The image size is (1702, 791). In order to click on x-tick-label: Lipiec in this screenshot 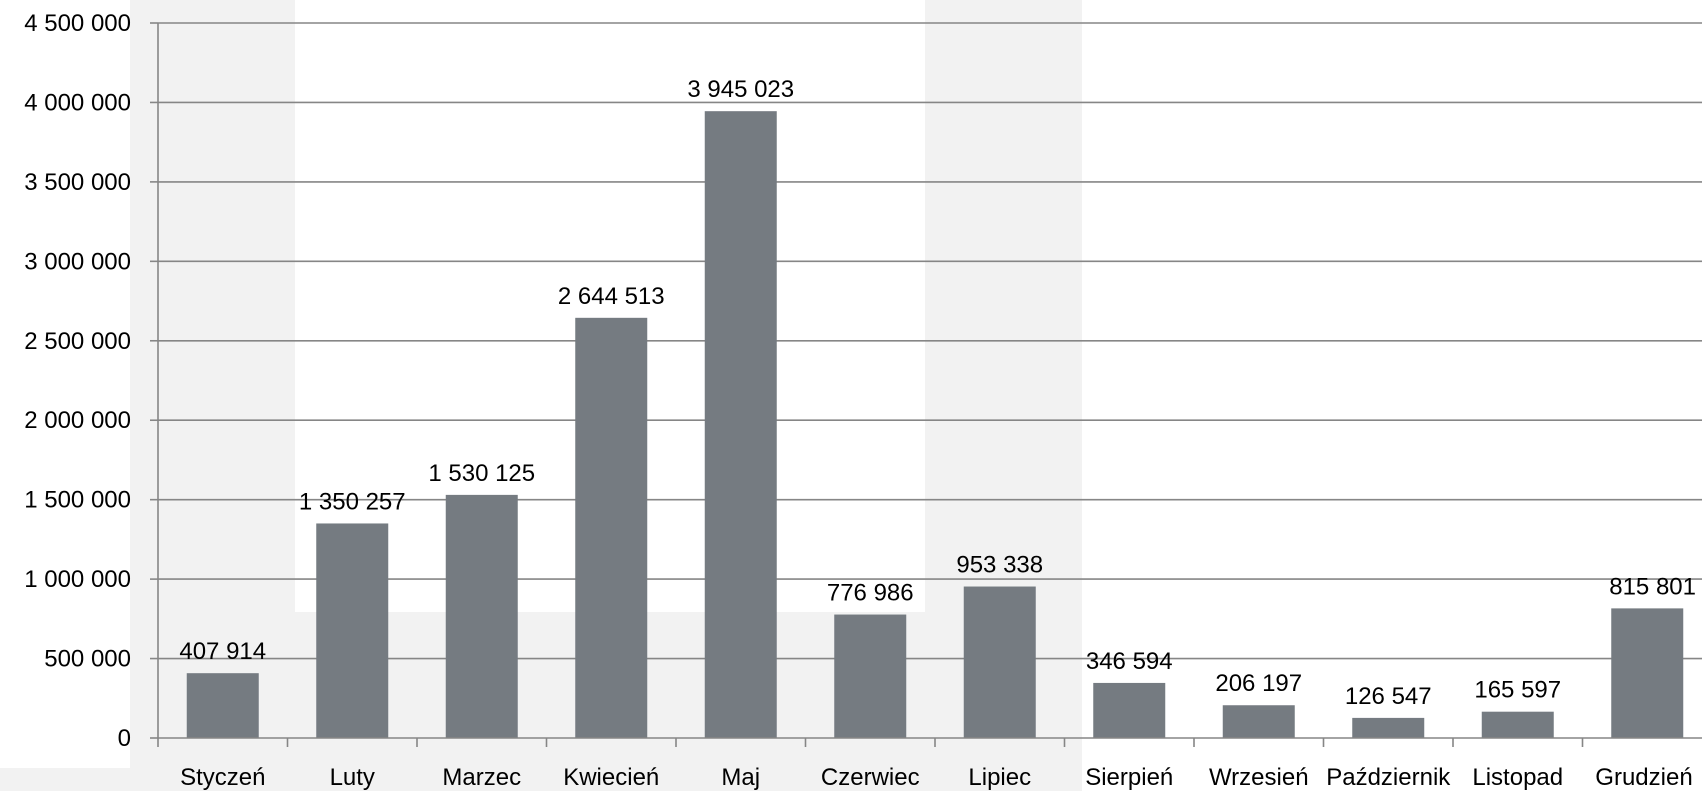, I will do `click(999, 777)`.